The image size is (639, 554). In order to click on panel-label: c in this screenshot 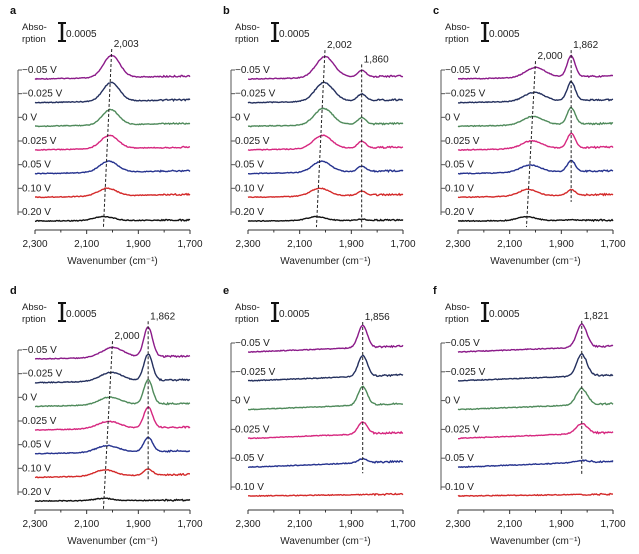, I will do `click(436, 11)`.